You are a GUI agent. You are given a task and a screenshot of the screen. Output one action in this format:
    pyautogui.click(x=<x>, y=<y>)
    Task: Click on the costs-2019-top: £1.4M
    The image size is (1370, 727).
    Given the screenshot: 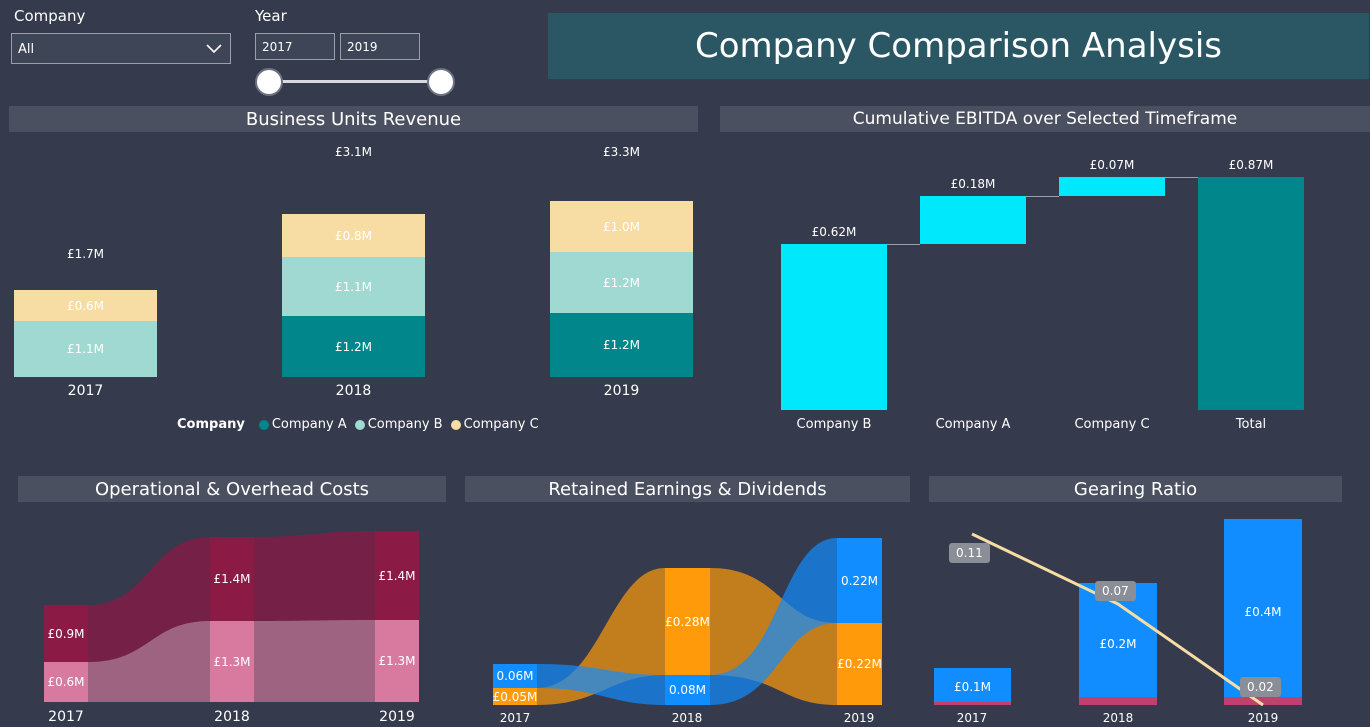 What is the action you would take?
    pyautogui.click(x=397, y=575)
    